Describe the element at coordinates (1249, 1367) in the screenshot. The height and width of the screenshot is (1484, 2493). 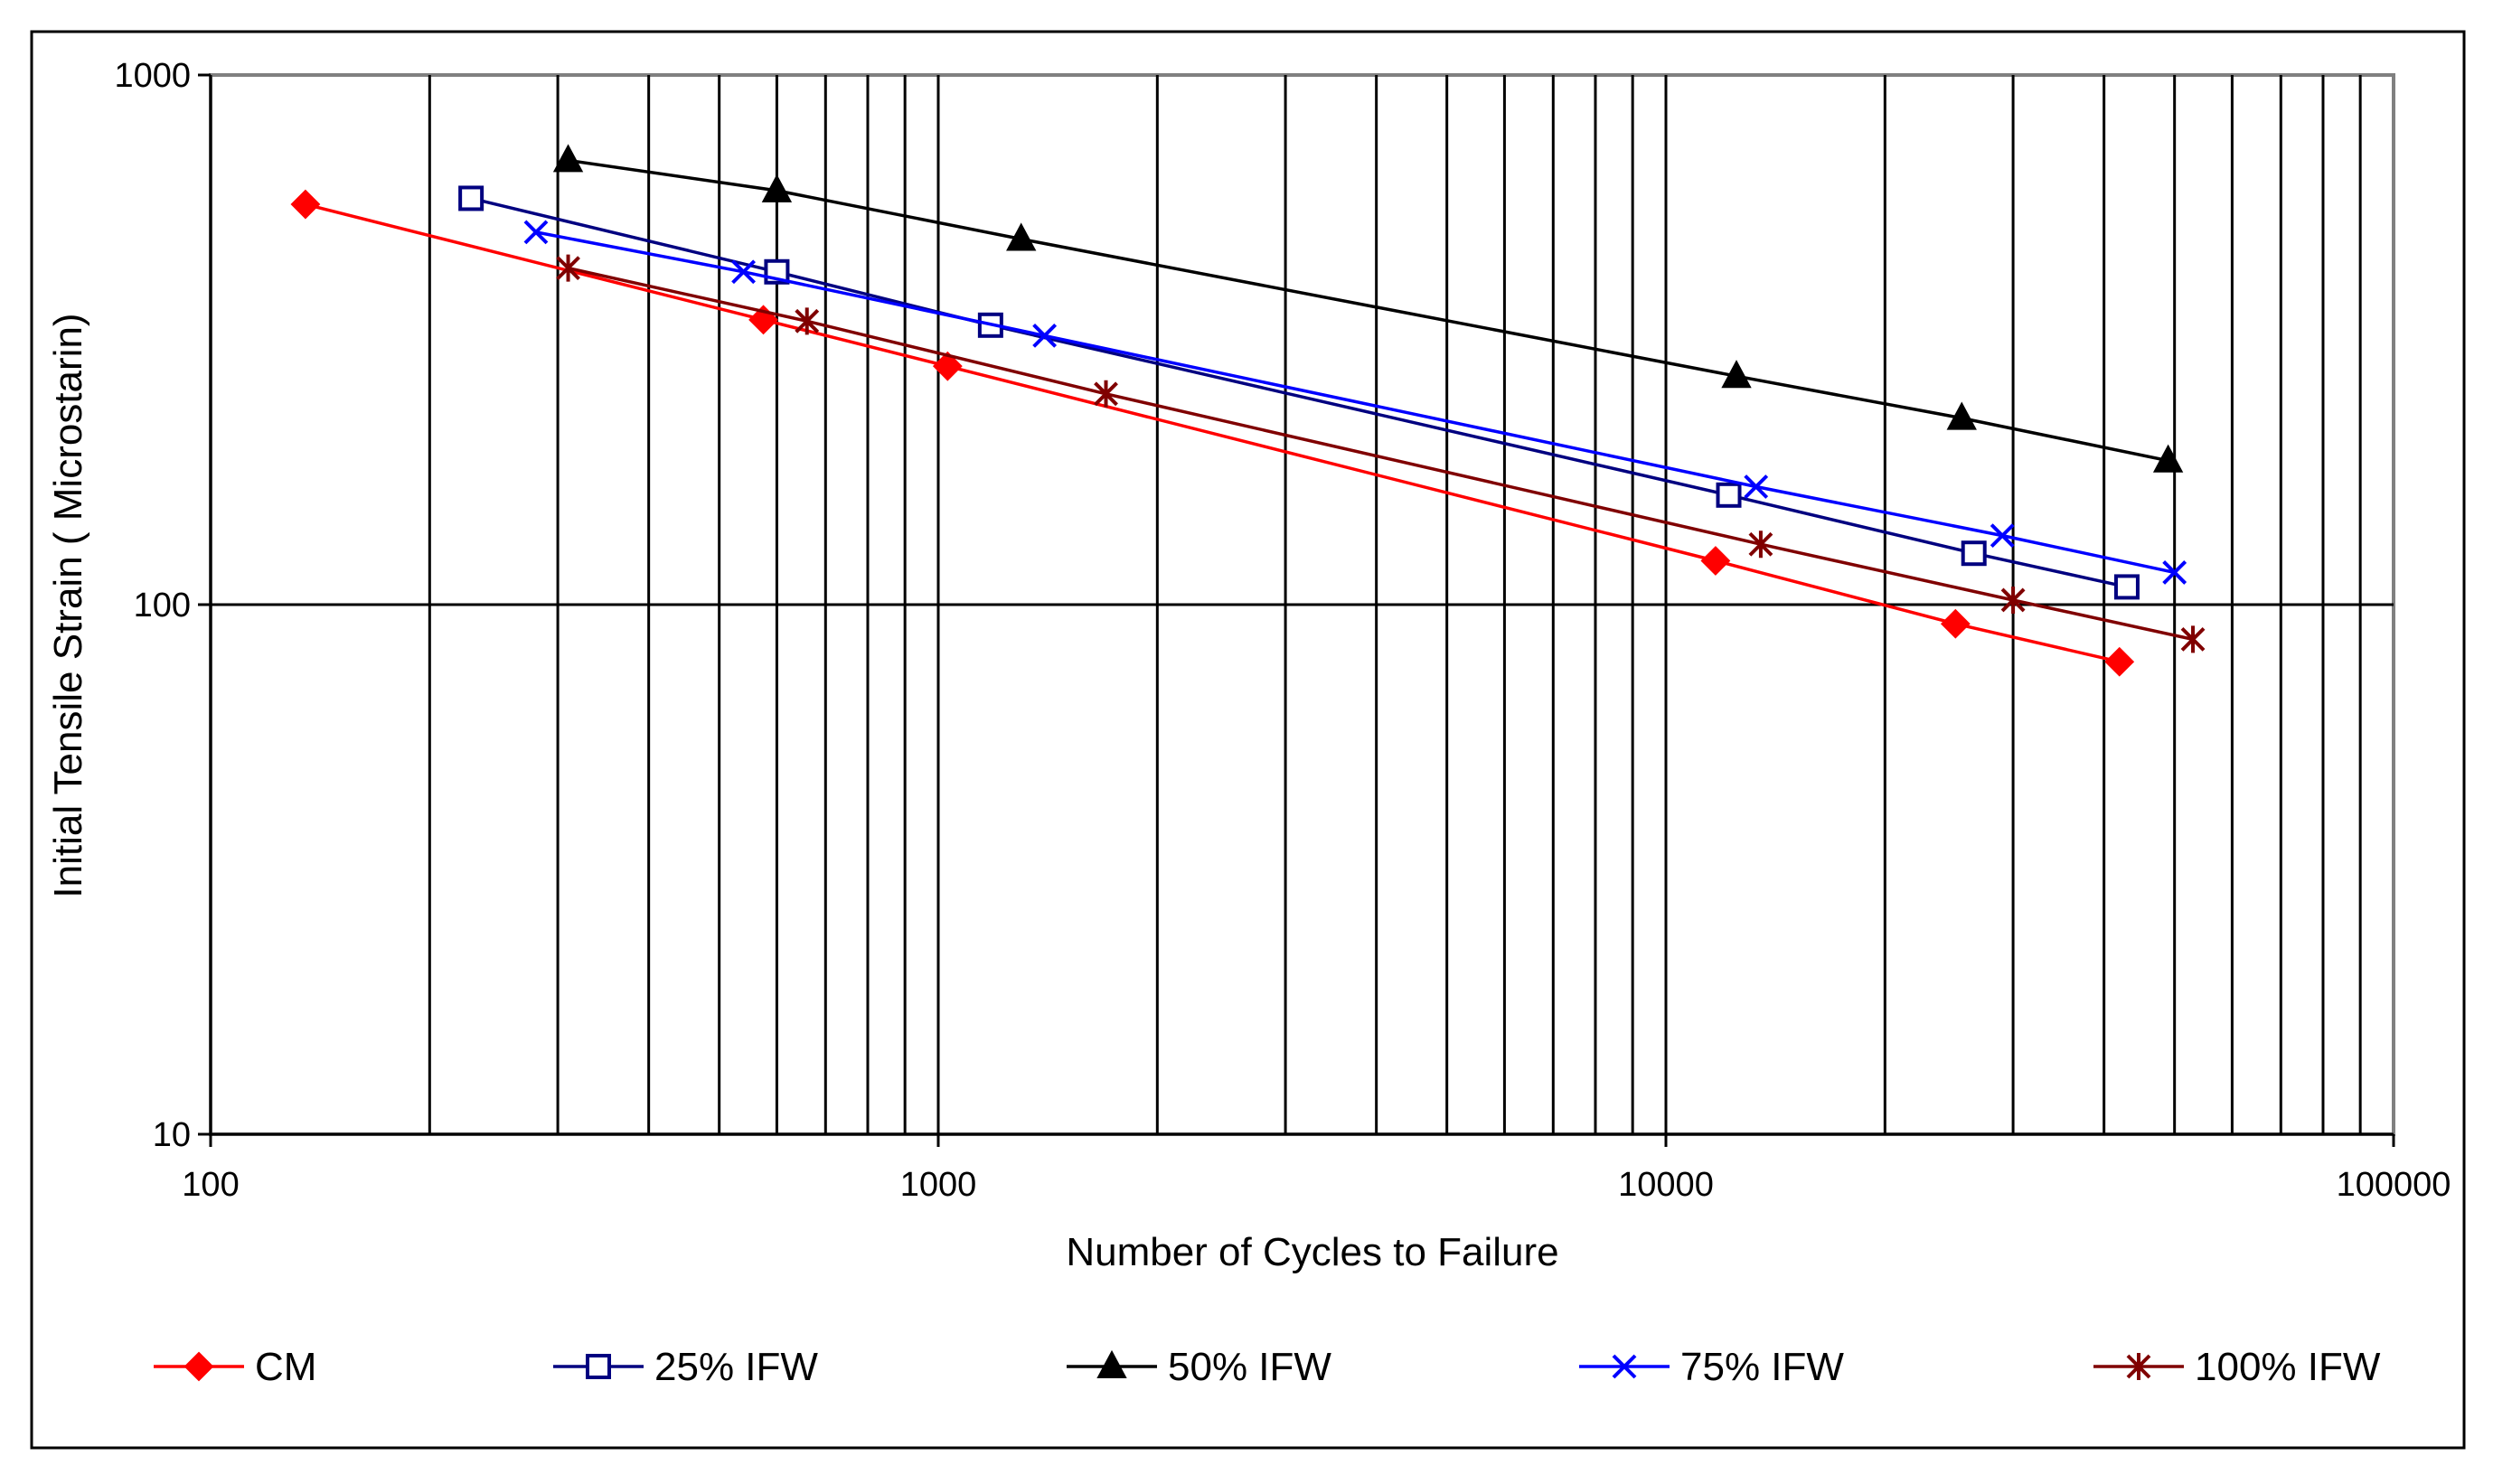
I see `legend-label: 50% IFW` at that location.